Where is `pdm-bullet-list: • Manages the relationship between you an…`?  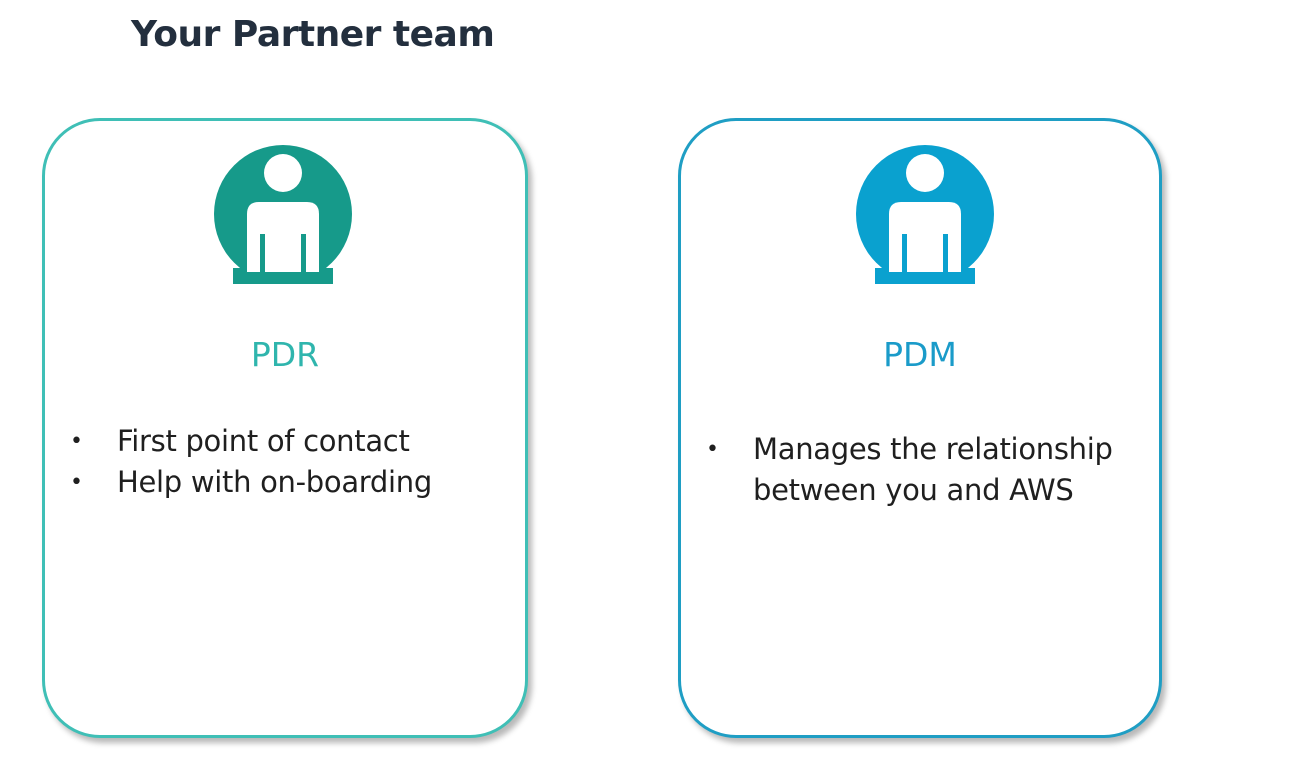
pdm-bullet-list: • Manages the relationship between you an… is located at coordinates (921, 470).